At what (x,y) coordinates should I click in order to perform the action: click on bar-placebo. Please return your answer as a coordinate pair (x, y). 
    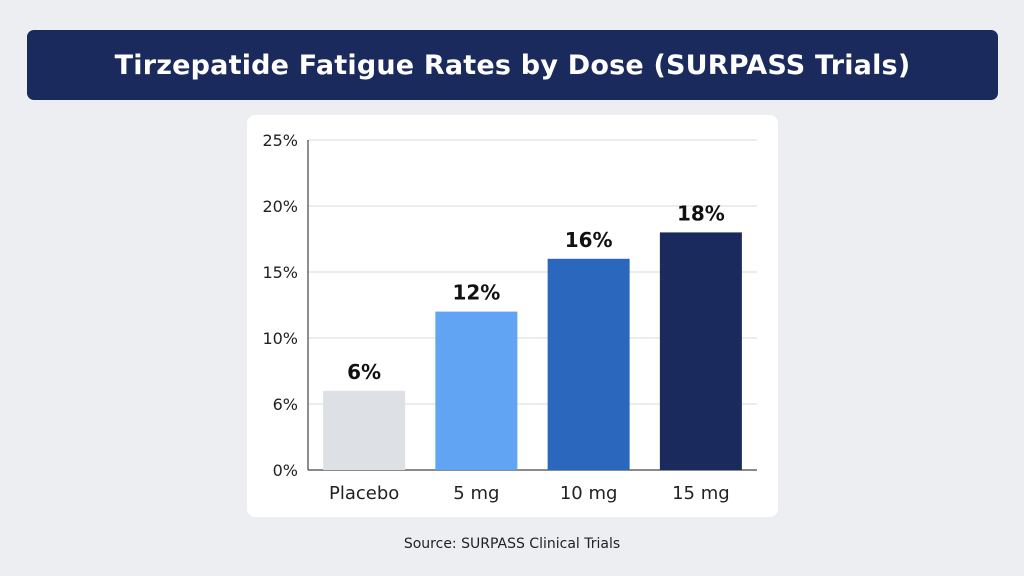
    Looking at the image, I should click on (364, 430).